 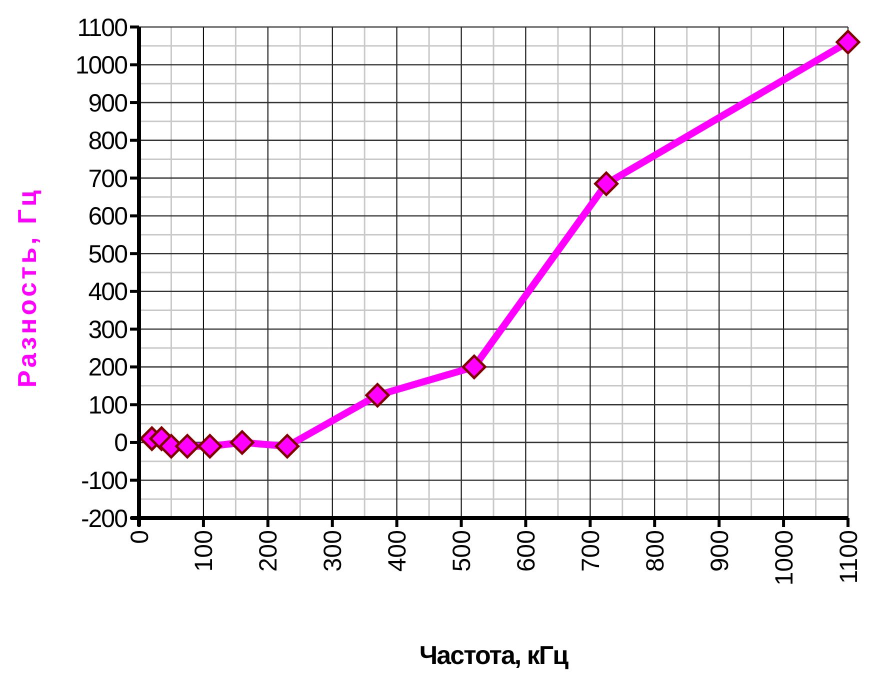 What do you see at coordinates (108, 330) in the screenshot?
I see `y-tick-label: 300` at bounding box center [108, 330].